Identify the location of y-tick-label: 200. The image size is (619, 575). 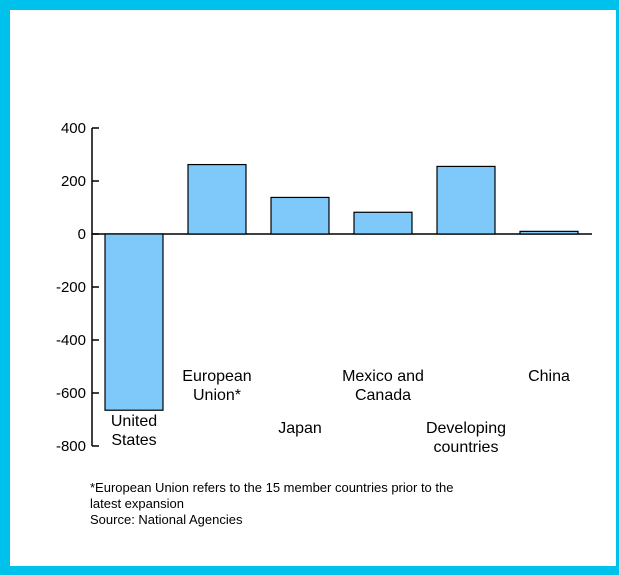
(73, 181).